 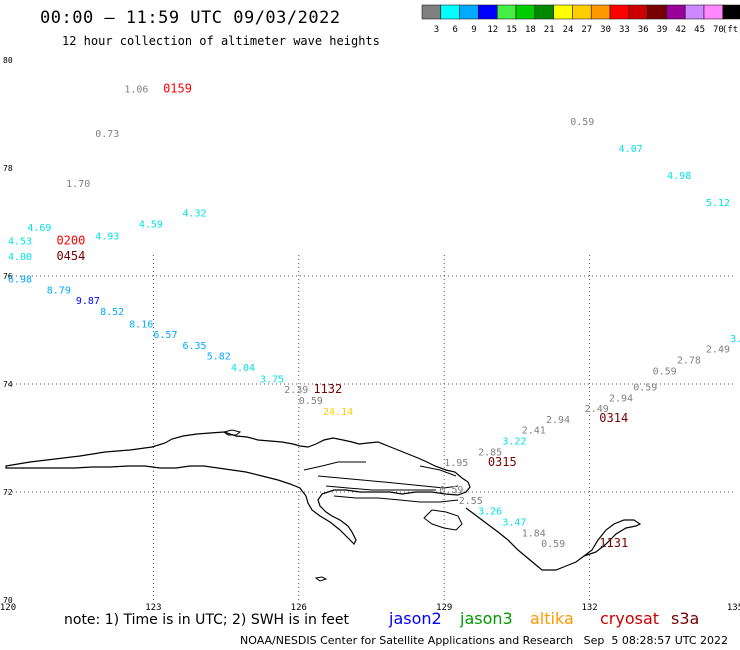 I want to click on wave-height-label: 1.06, so click(x=136, y=89).